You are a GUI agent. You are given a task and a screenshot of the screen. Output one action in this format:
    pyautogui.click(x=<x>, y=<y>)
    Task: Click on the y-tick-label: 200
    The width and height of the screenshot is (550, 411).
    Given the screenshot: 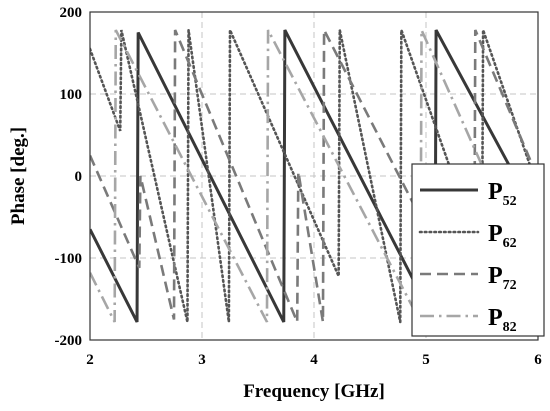 What is the action you would take?
    pyautogui.click(x=71, y=13)
    